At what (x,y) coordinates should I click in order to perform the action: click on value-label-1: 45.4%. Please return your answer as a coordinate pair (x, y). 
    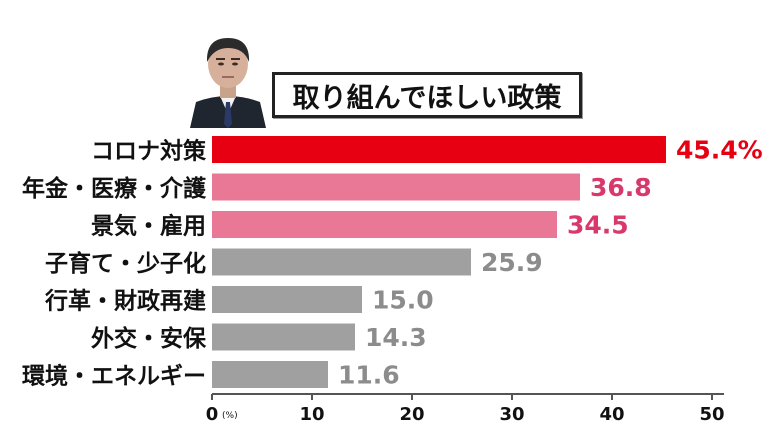
    Looking at the image, I should click on (719, 150).